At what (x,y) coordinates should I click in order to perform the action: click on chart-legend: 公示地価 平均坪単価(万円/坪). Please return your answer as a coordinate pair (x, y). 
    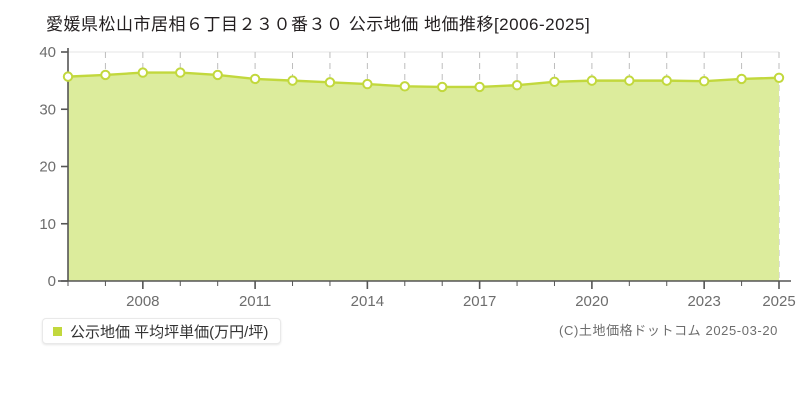
    Looking at the image, I should click on (162, 331).